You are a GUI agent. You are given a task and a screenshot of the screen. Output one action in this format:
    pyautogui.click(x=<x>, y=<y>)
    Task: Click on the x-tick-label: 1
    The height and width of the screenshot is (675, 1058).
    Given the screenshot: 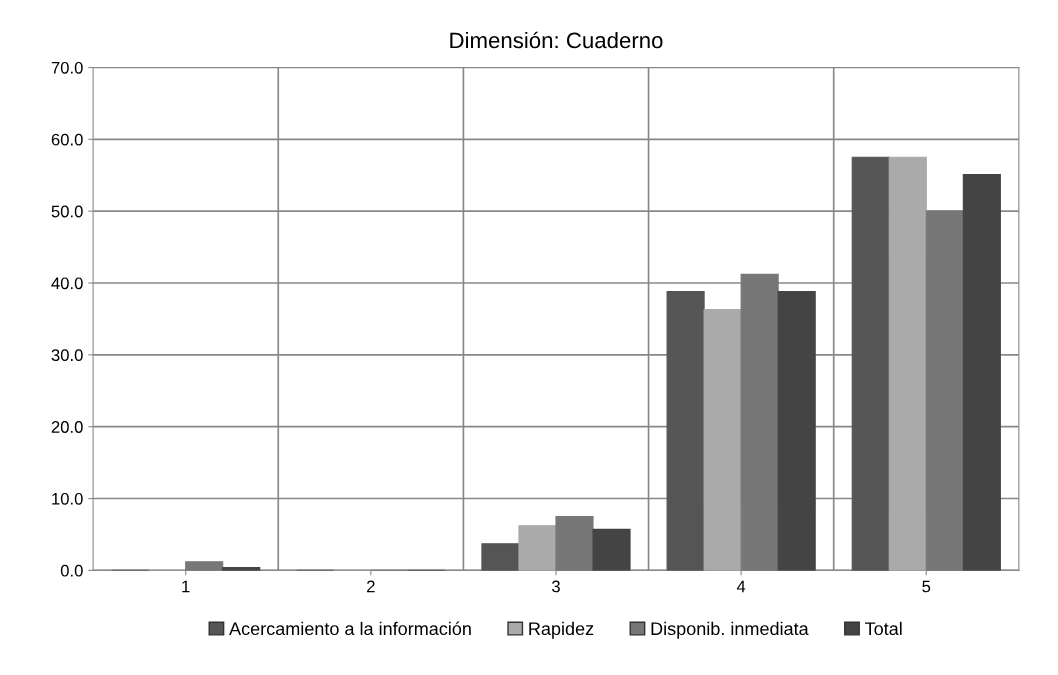 What is the action you would take?
    pyautogui.click(x=186, y=586)
    